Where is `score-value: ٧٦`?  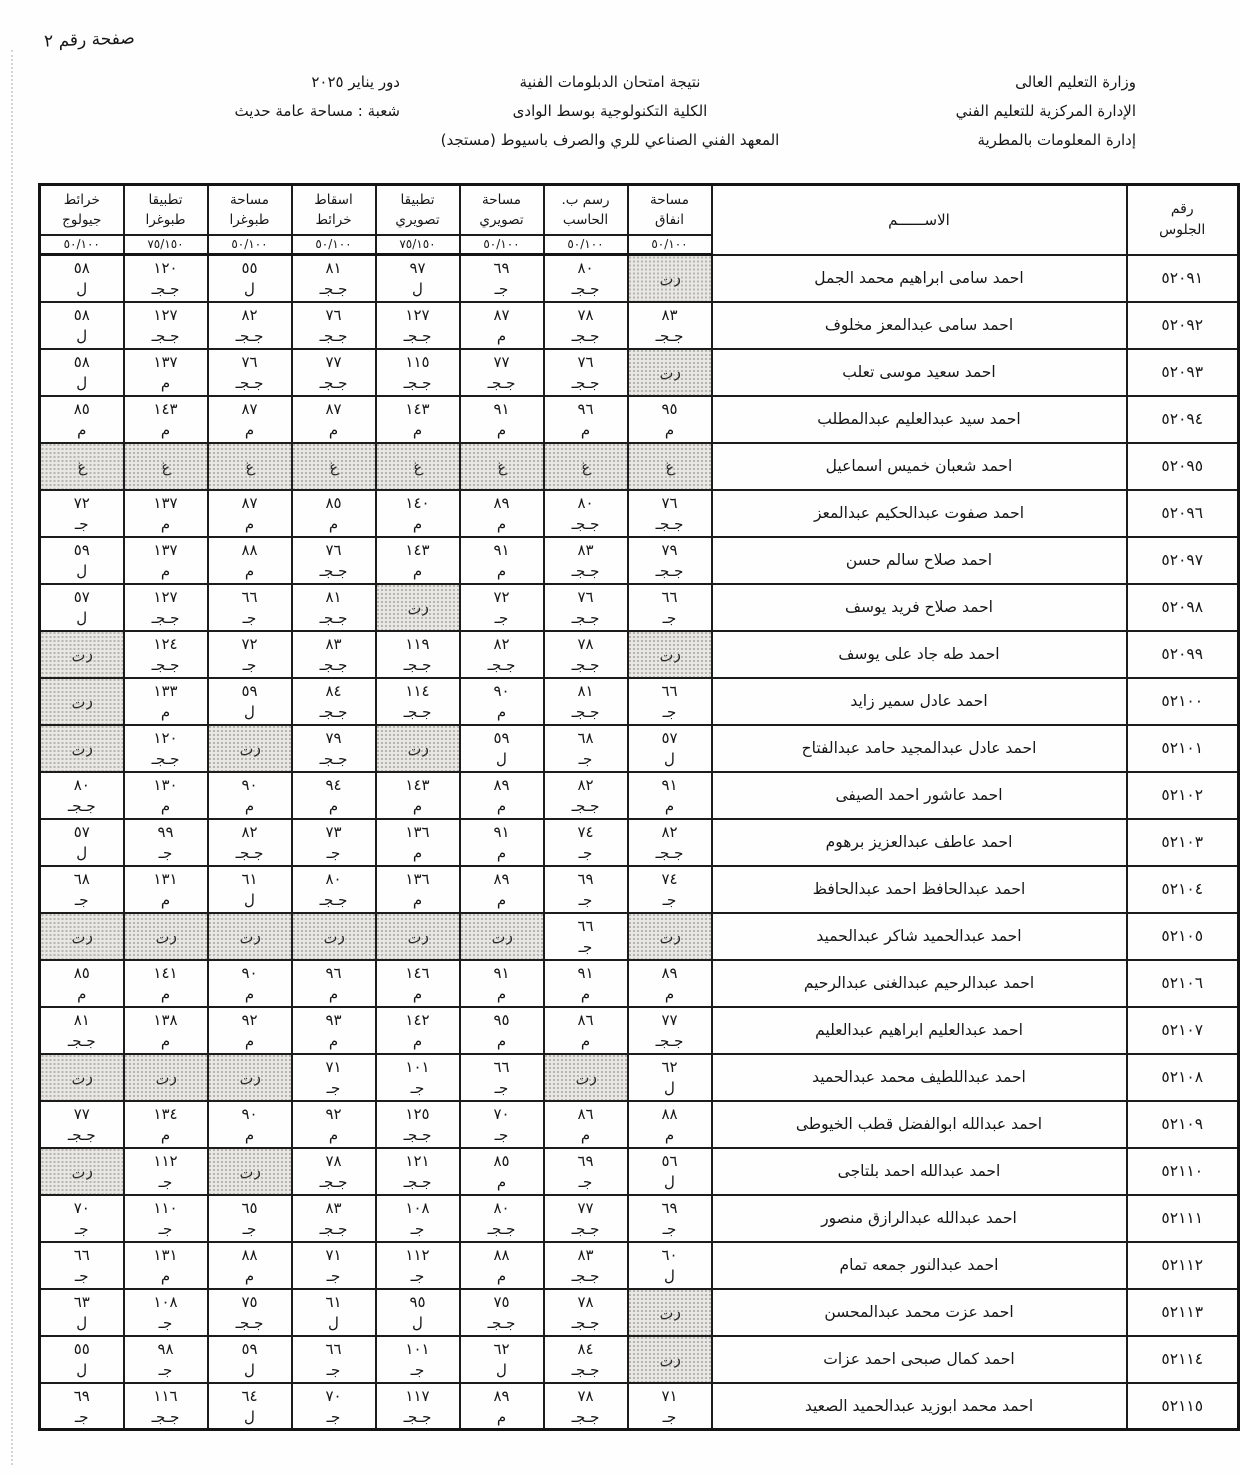
score-value: ٧٦ is located at coordinates (333, 315).